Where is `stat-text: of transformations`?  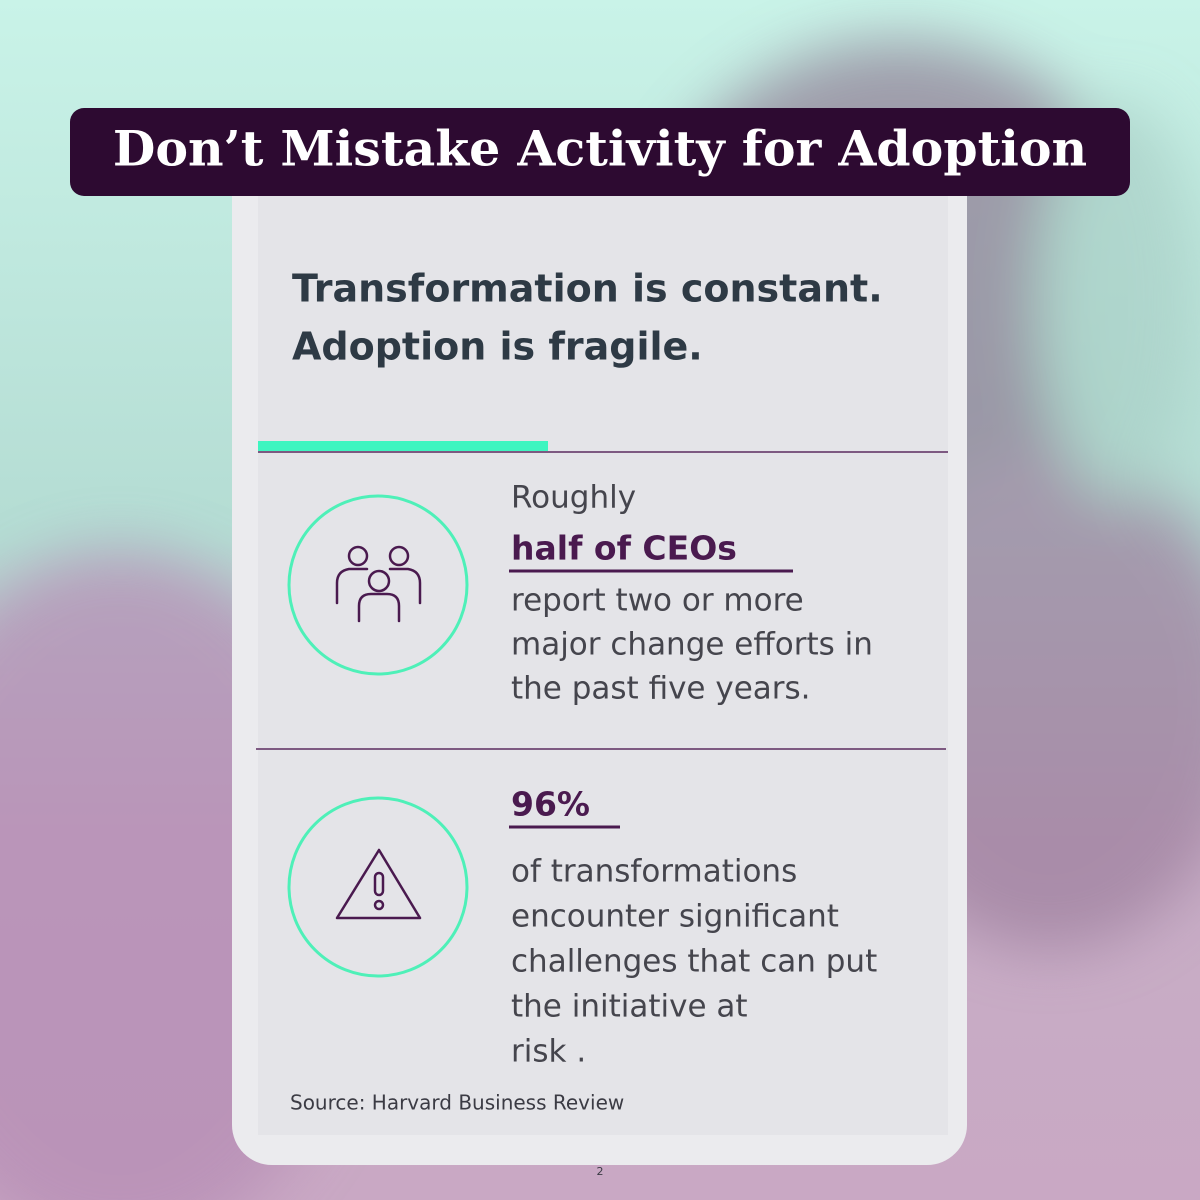 stat-text: of transformations is located at coordinates (654, 872).